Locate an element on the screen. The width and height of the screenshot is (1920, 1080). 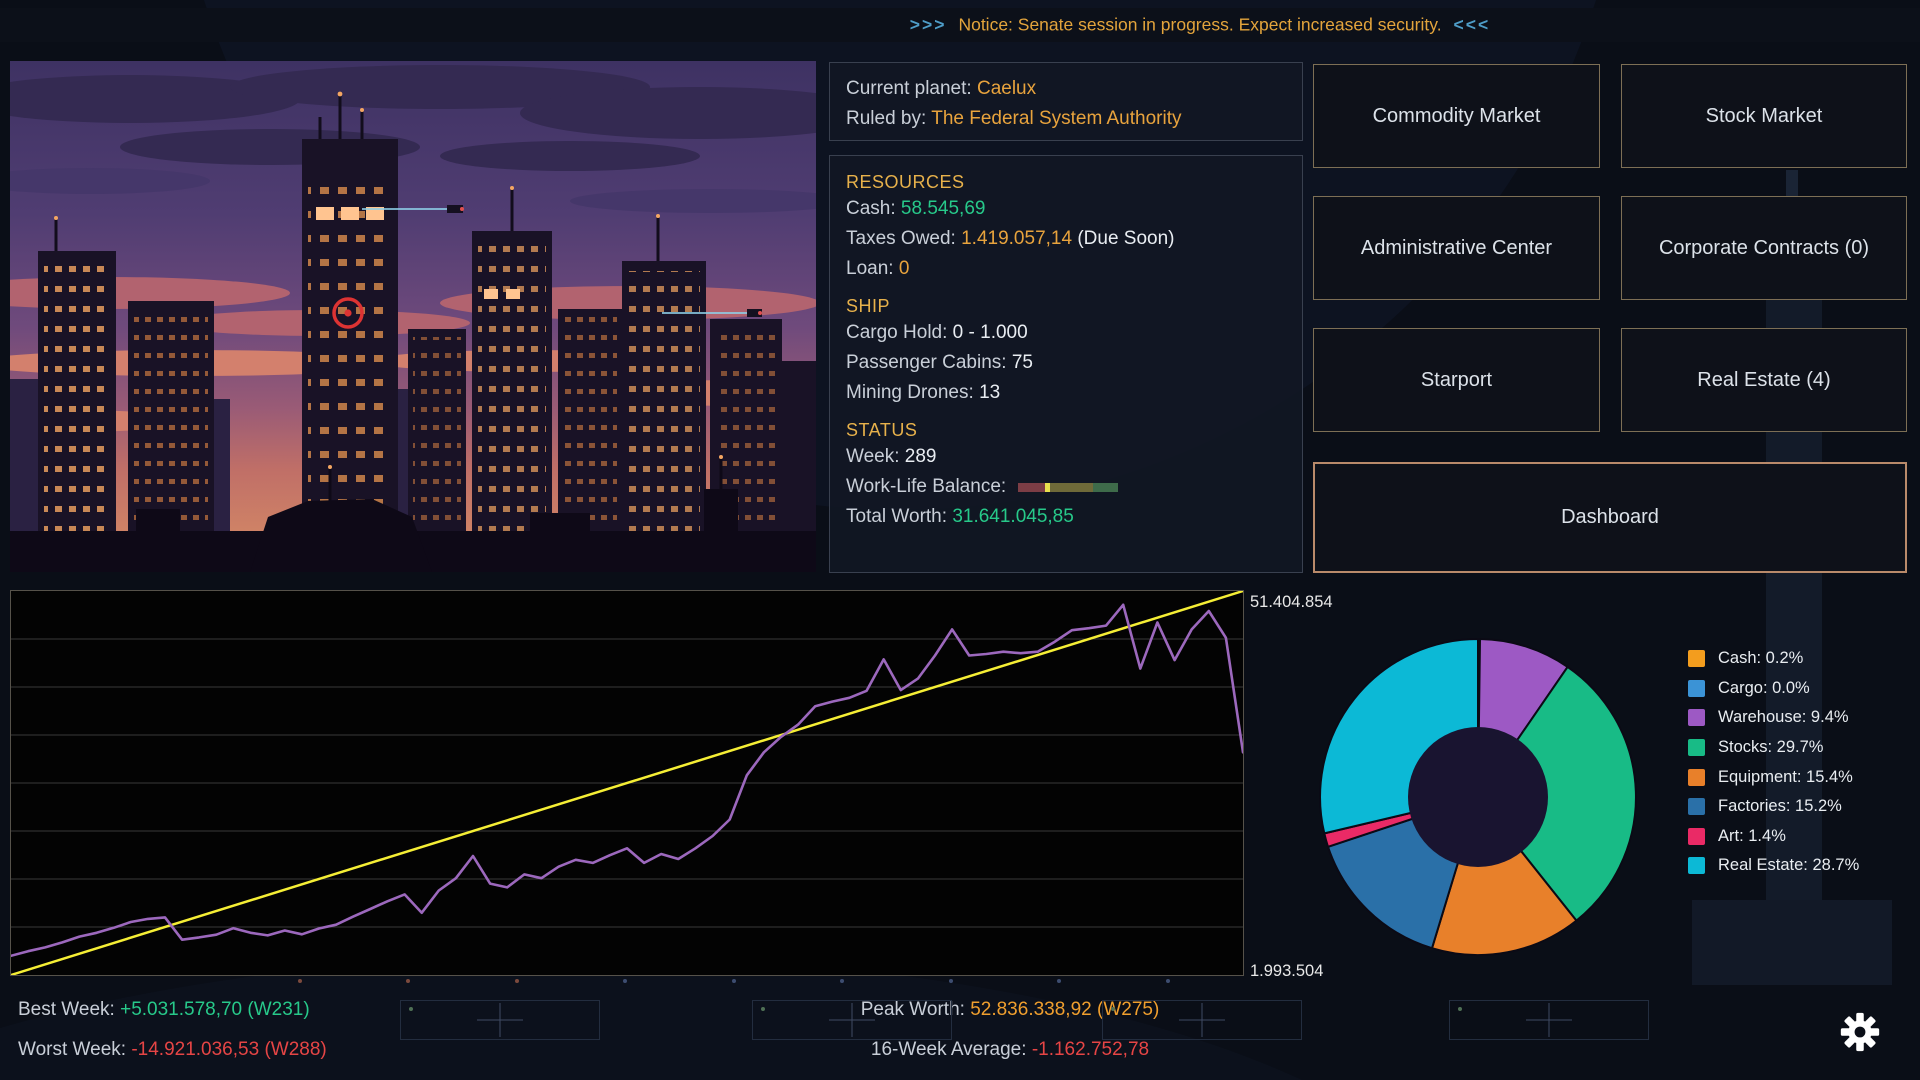
taxes-value: 1.419.057,14 is located at coordinates (1017, 238).